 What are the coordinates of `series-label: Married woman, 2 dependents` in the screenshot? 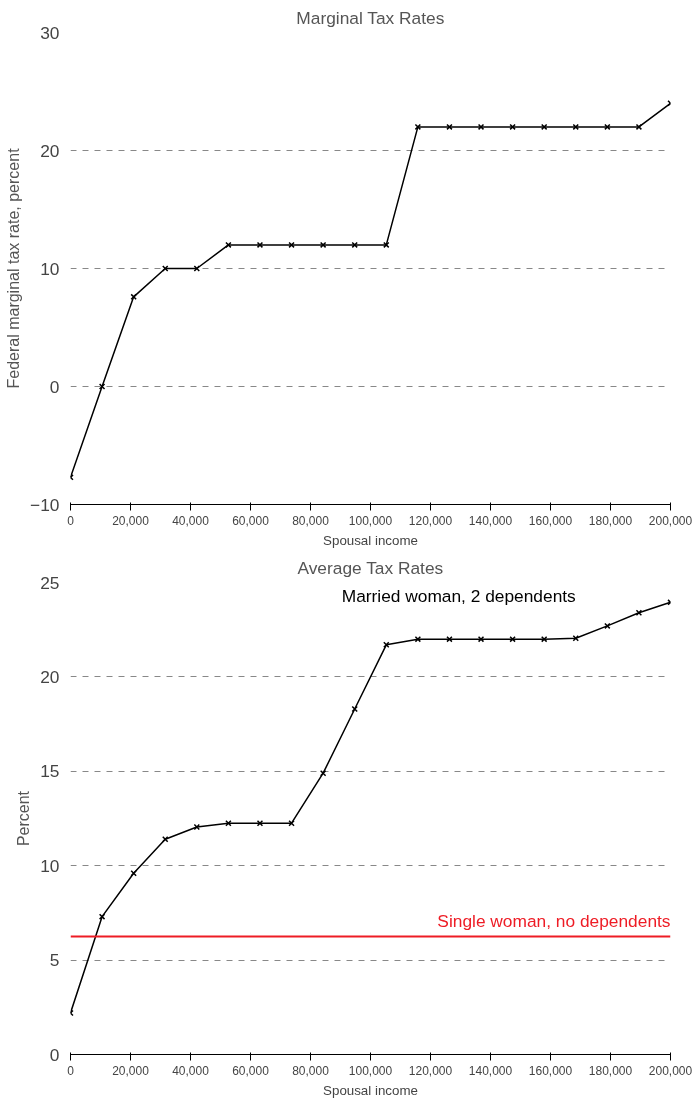 It's located at (459, 596).